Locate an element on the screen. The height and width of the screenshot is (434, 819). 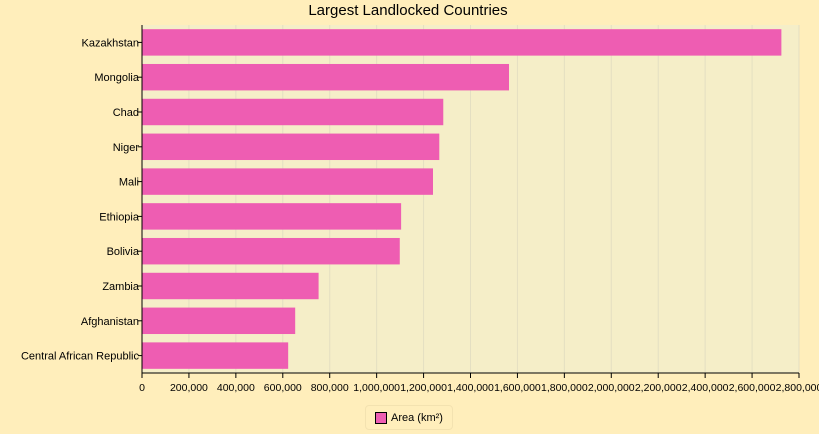
x-tick-label: 200,000 is located at coordinates (189, 388).